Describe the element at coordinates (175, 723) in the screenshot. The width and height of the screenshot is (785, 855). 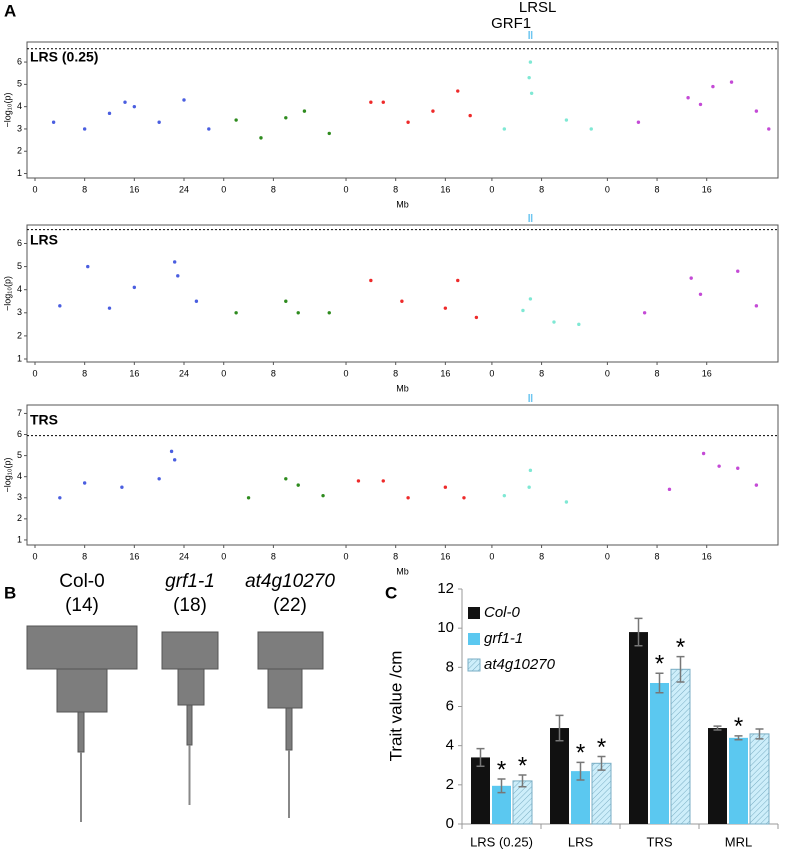
I see `root-diagram` at that location.